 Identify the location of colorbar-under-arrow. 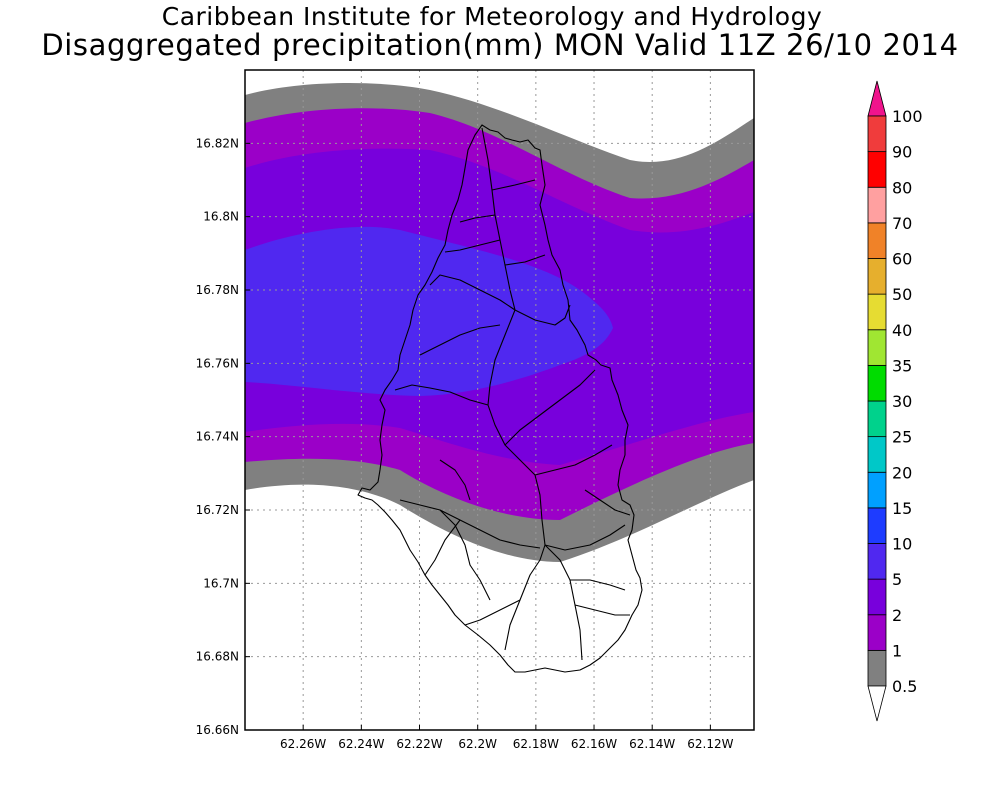
(877, 703).